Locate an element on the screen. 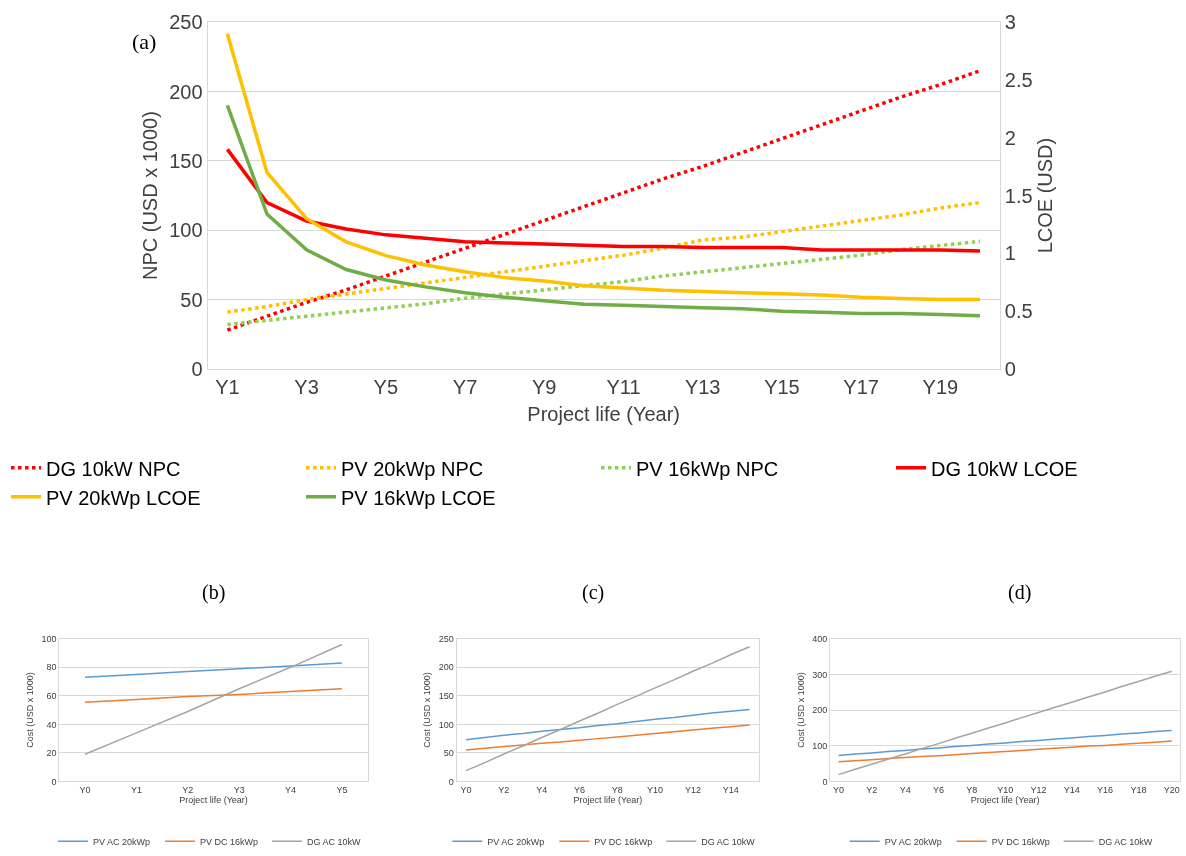 This screenshot has height=856, width=1186. legend-label: PV 16kWp NPC is located at coordinates (707, 468).